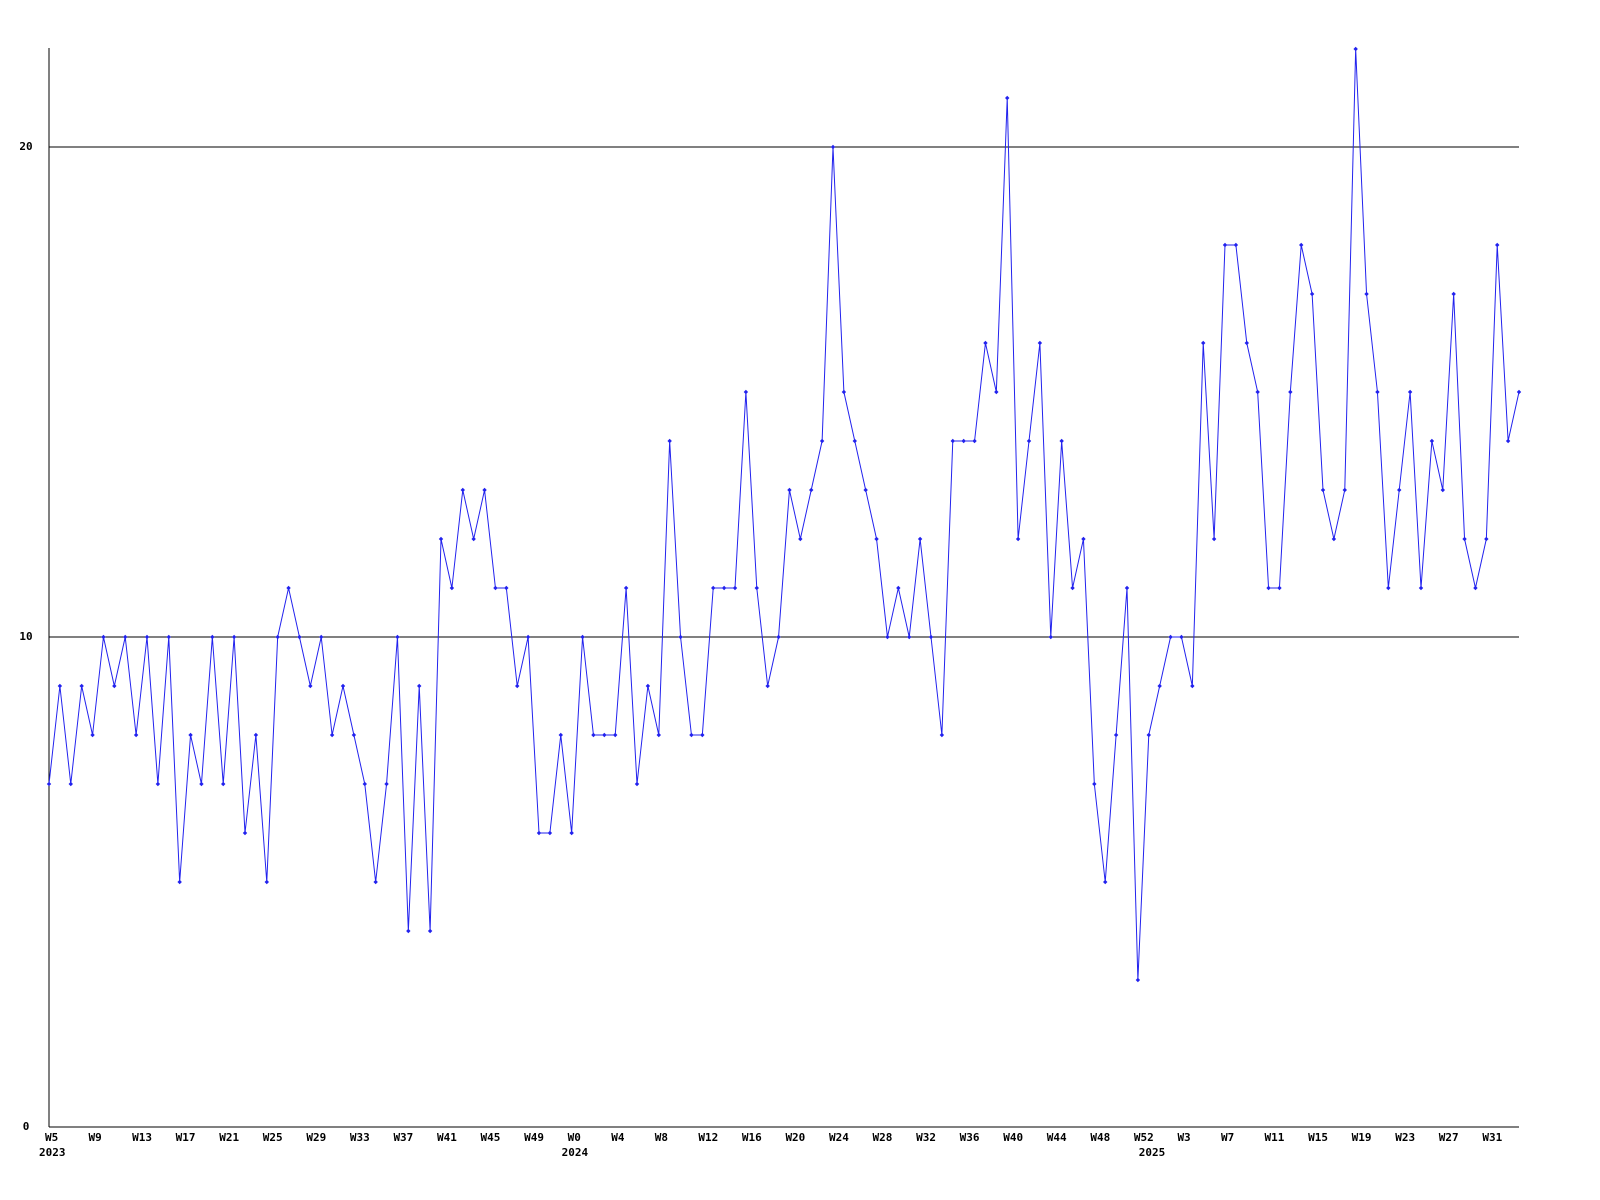 This screenshot has height=1200, width=1600. What do you see at coordinates (142, 1137) in the screenshot?
I see `x-tick-label: W13` at bounding box center [142, 1137].